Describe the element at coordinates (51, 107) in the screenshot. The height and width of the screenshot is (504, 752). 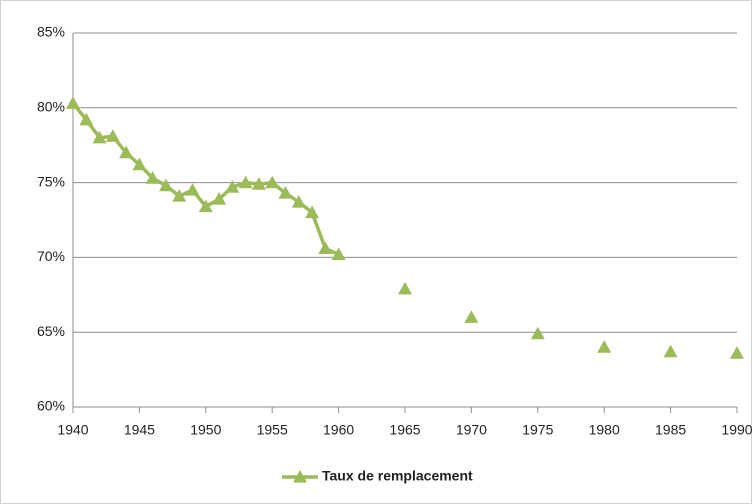
I see `y-tick-label: 80%` at that location.